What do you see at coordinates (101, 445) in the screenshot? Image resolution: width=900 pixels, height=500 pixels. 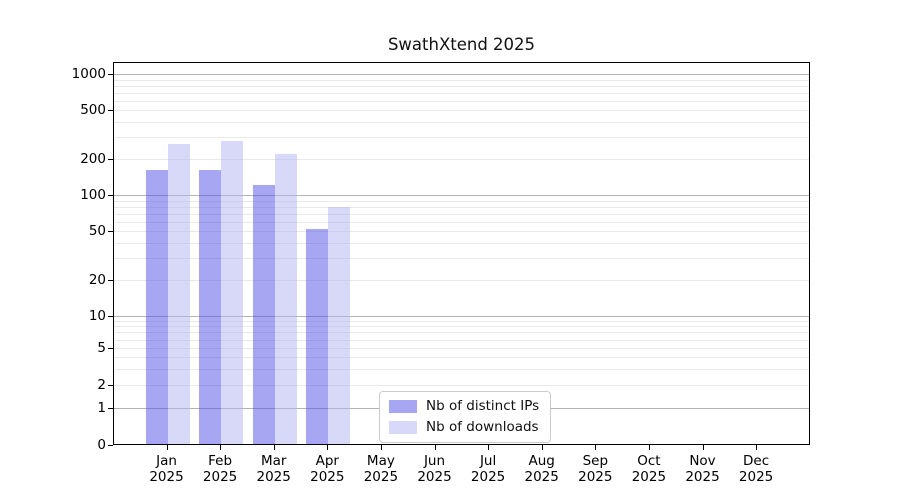 I see `y-tick-label: 0` at bounding box center [101, 445].